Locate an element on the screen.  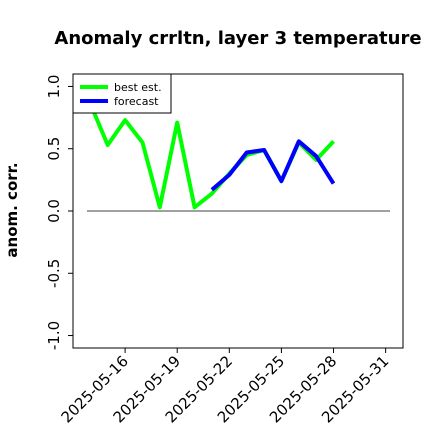
series-line-best-est is located at coordinates (211, 156).